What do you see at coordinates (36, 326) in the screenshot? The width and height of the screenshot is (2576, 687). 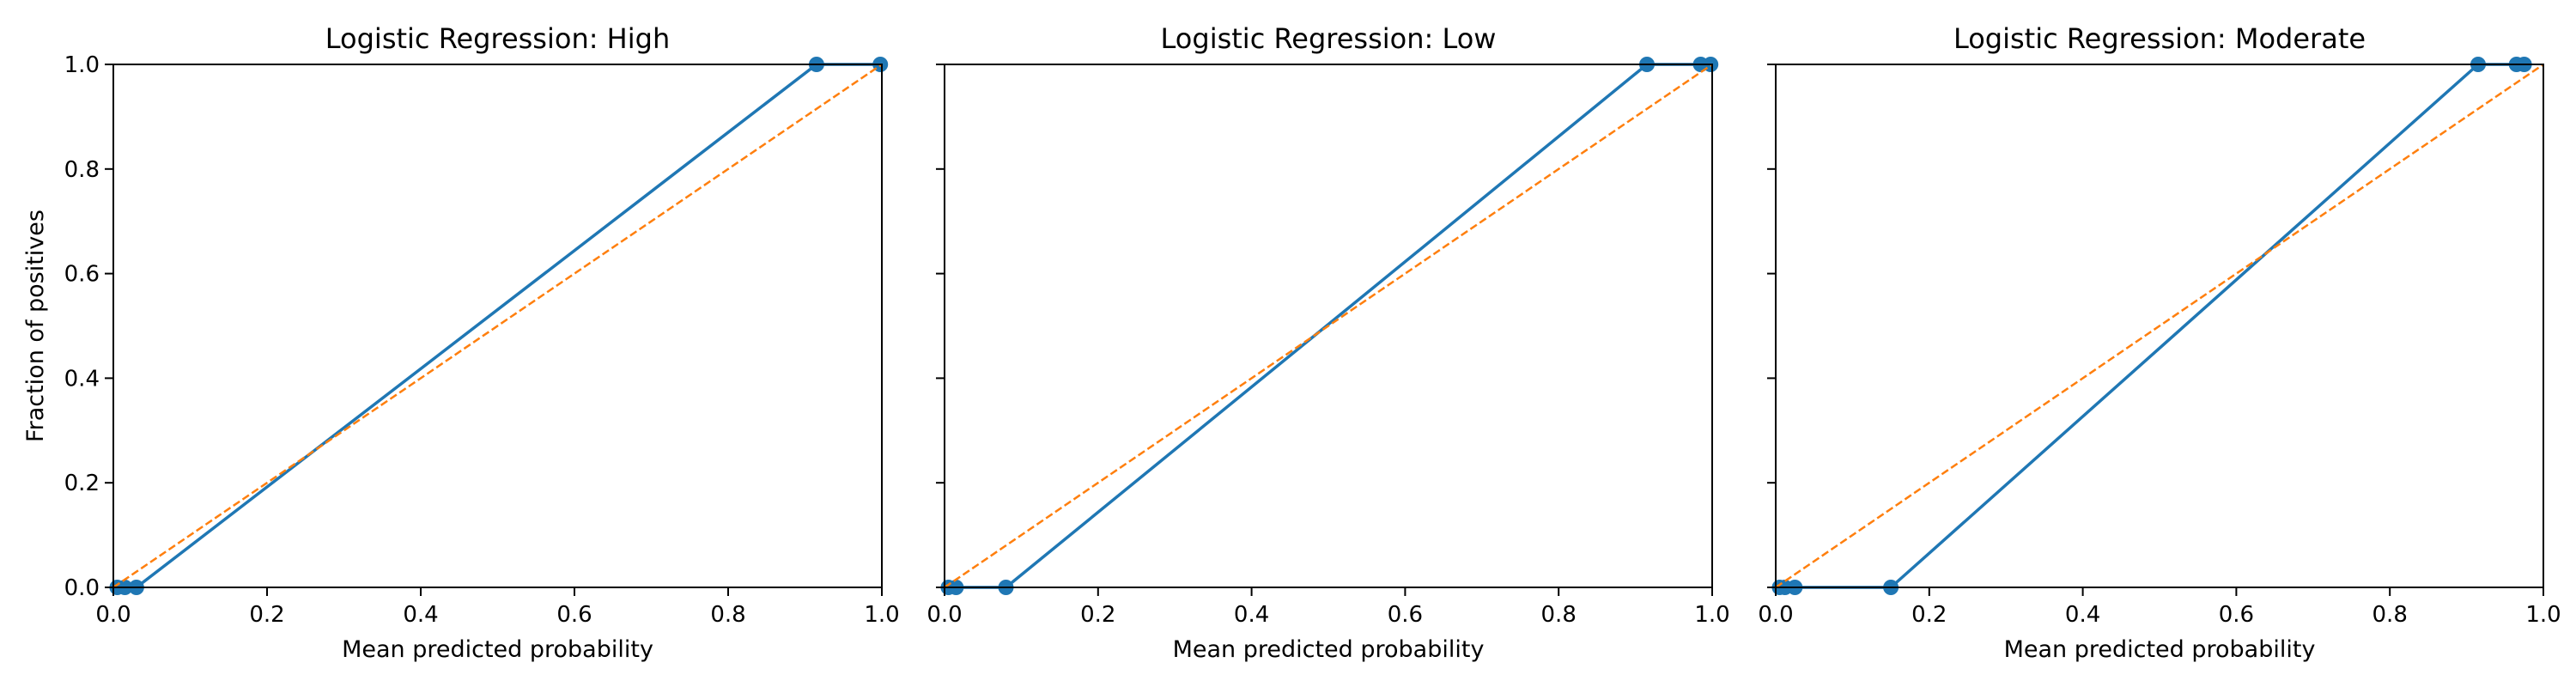 I see `y-axis-label: Fraction of positives` at bounding box center [36, 326].